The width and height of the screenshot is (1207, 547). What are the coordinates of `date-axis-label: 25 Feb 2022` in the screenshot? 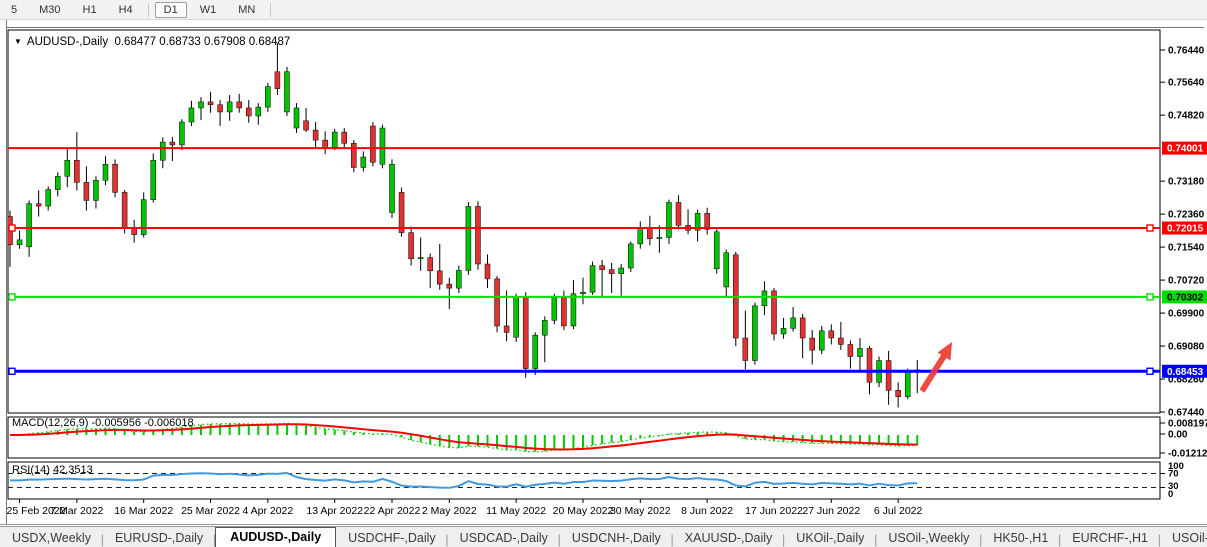 It's located at (36, 511).